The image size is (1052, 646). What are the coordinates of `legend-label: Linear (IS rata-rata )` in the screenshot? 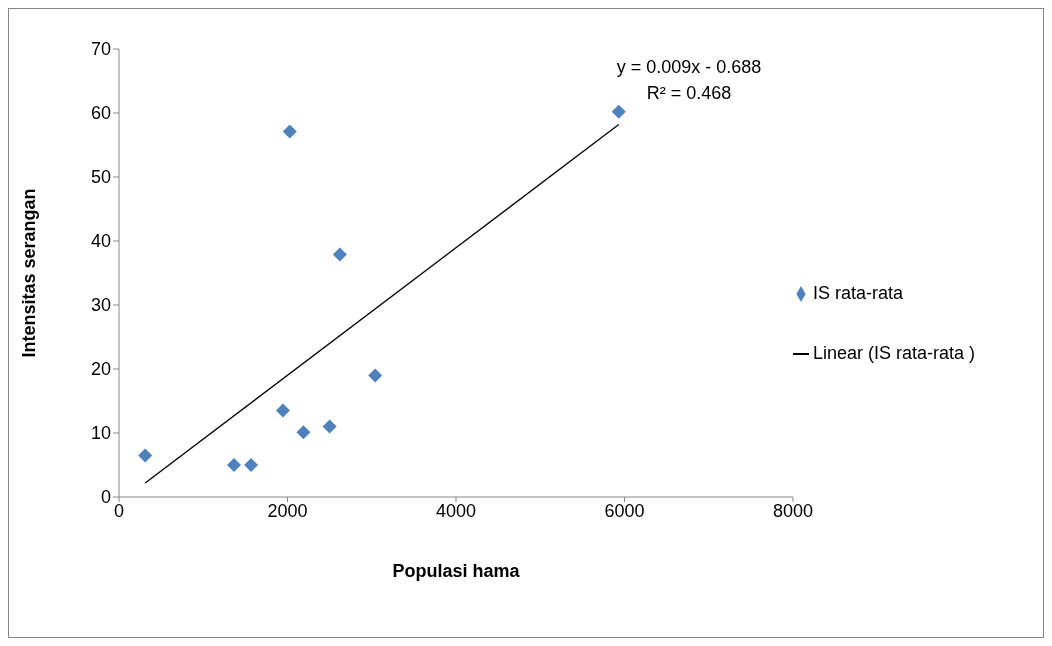 It's located at (894, 353).